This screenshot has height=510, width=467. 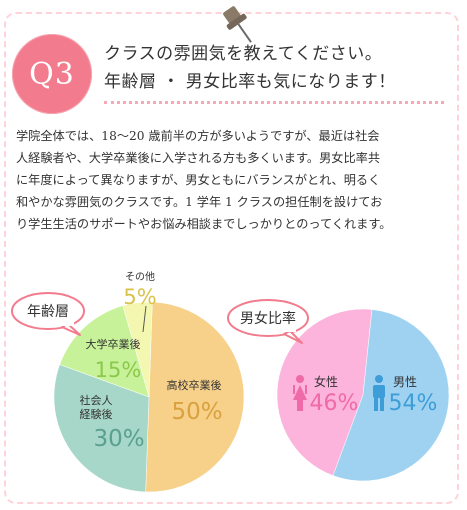 I want to click on other-pointer-line, so click(x=144, y=319).